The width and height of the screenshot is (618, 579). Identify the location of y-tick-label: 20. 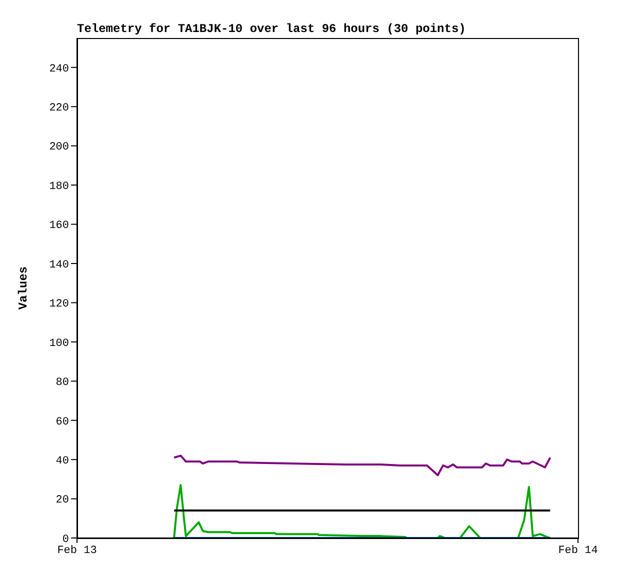
(62, 500).